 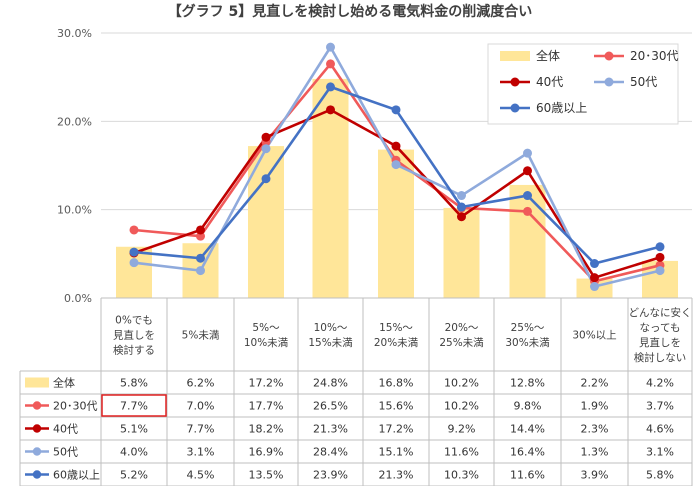 What do you see at coordinates (654, 56) in the screenshot?
I see `legend-label: 20･30代` at bounding box center [654, 56].